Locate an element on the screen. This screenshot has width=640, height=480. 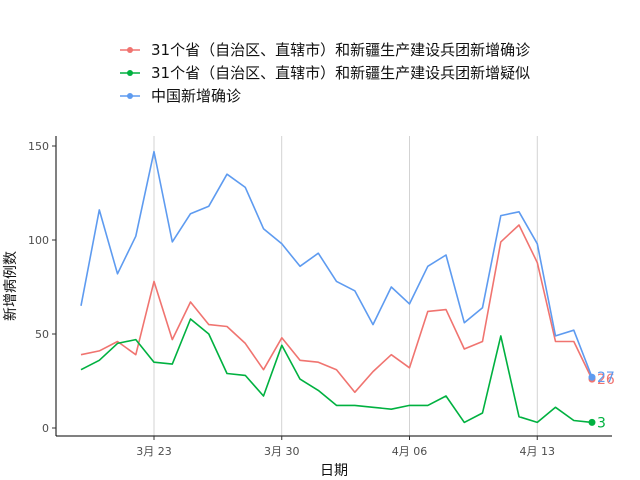
x-tick-label: 4月 13 is located at coordinates (538, 451).